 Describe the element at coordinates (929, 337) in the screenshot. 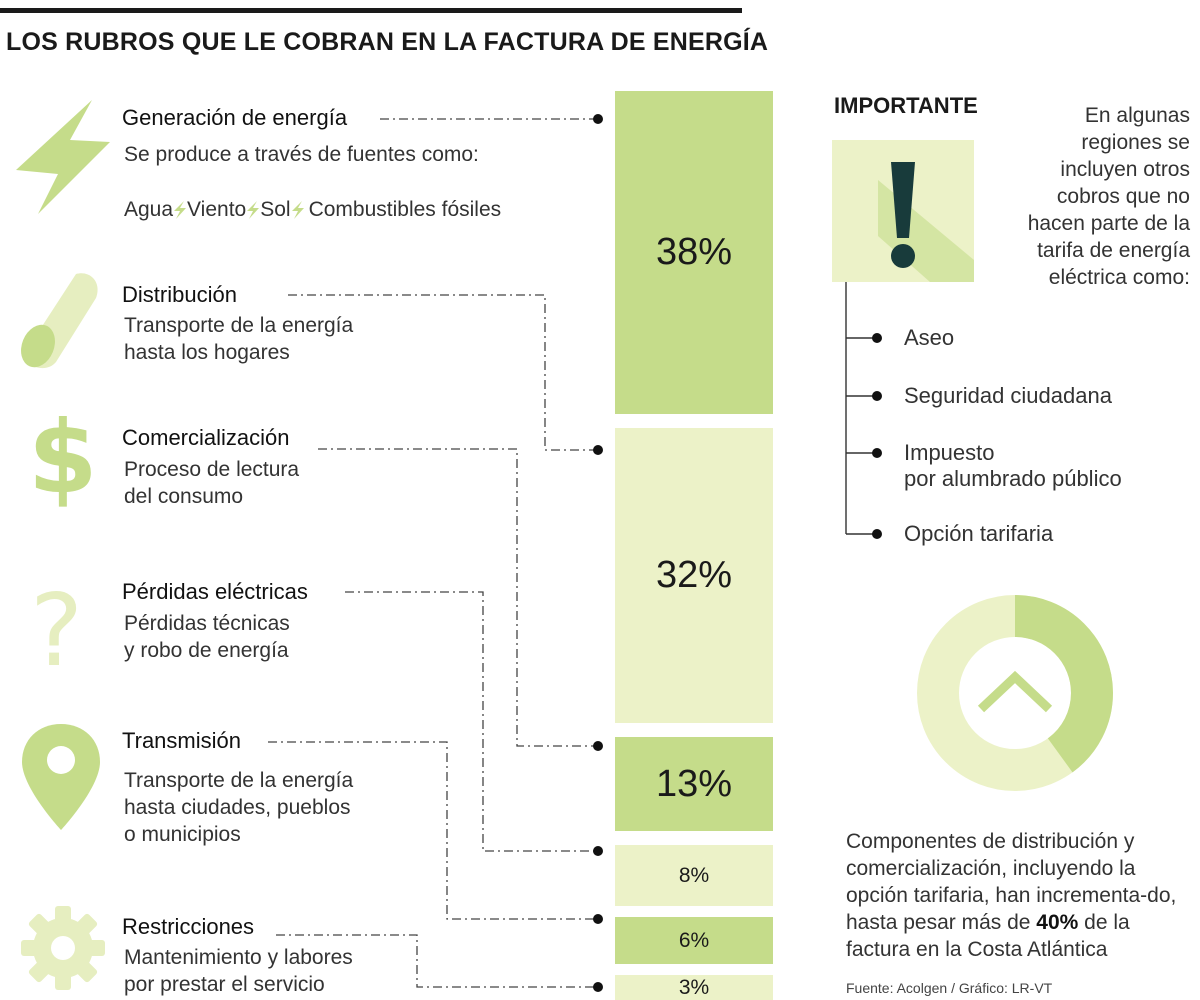

I see `list-item-aseo: Aseo` at that location.